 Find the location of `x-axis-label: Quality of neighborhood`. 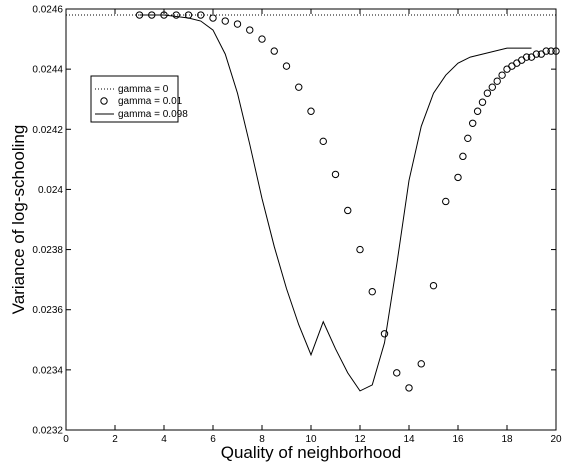

x-axis-label: Quality of neighborhood is located at coordinates (311, 452).